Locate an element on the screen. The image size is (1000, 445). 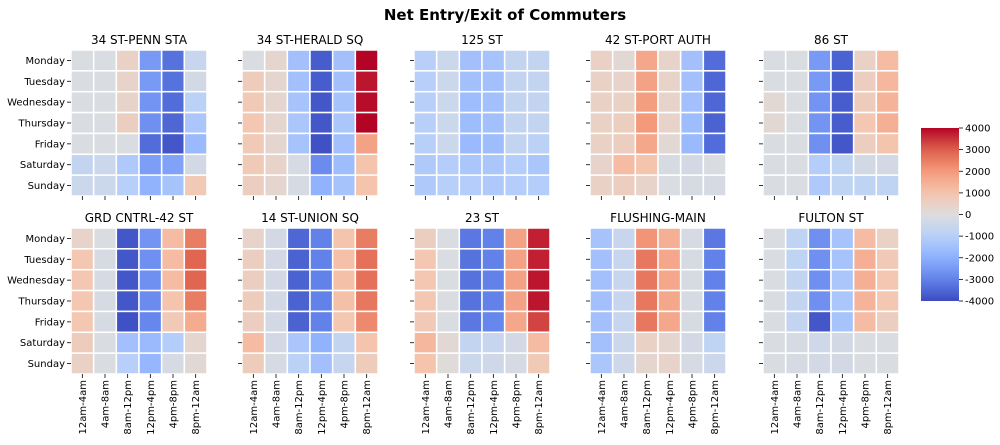
x-tick-label: 4pm-8pm is located at coordinates (693, 404).